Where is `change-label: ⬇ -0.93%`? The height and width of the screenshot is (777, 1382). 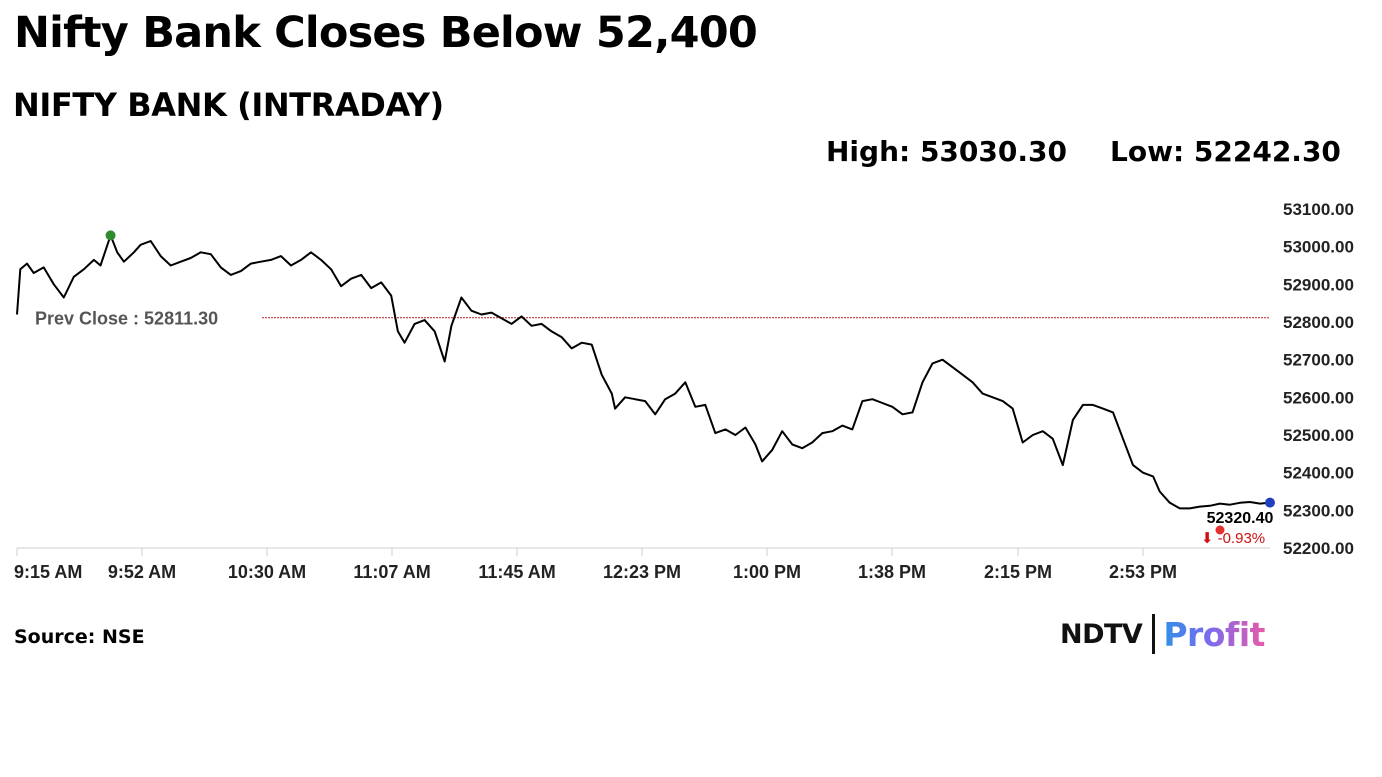
change-label: ⬇ -0.93% is located at coordinates (1233, 538).